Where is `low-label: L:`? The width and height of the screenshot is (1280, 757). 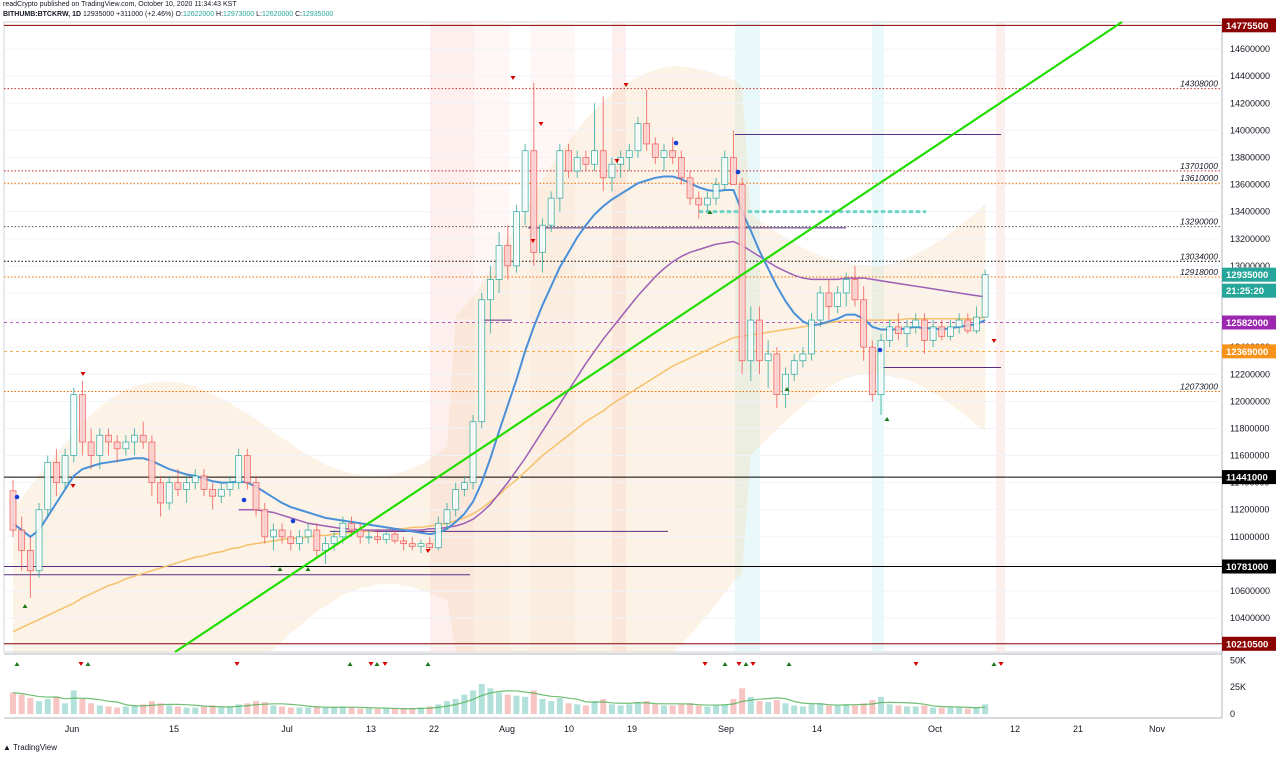
low-label: L: is located at coordinates (259, 14).